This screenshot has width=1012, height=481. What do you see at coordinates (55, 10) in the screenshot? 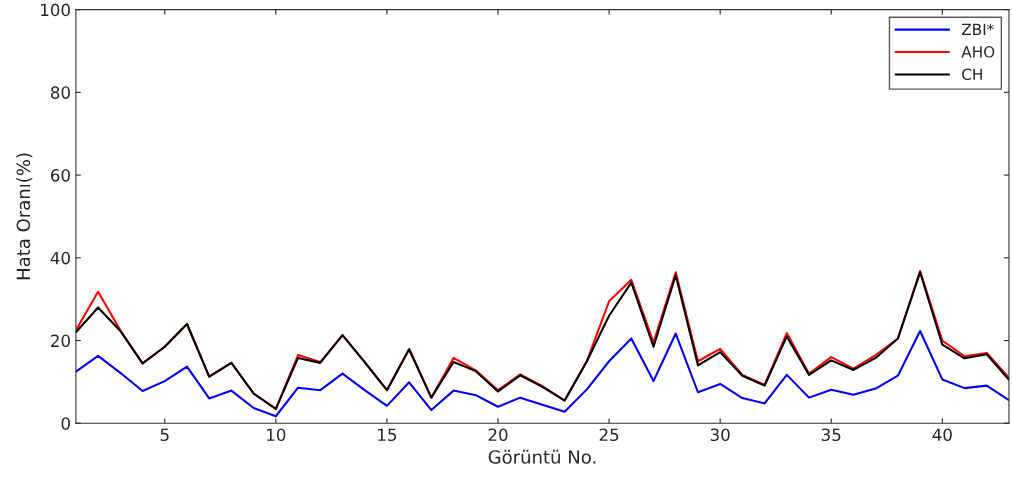
I see `y-tick-label: 100` at bounding box center [55, 10].